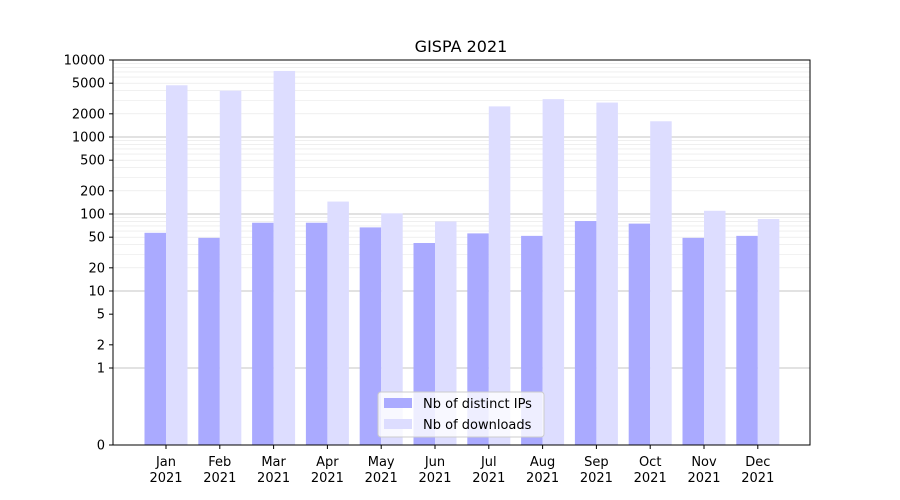 This screenshot has height=500, width=900. What do you see at coordinates (92, 161) in the screenshot?
I see `y-tick-label: 500` at bounding box center [92, 161].